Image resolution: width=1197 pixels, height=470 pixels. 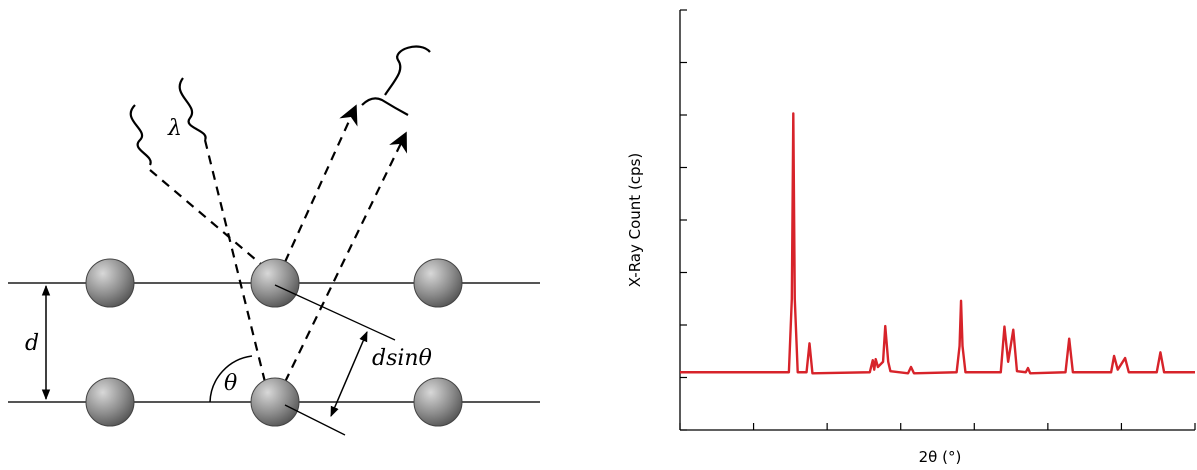 I want to click on wavelength-label: λ, so click(x=174, y=128).